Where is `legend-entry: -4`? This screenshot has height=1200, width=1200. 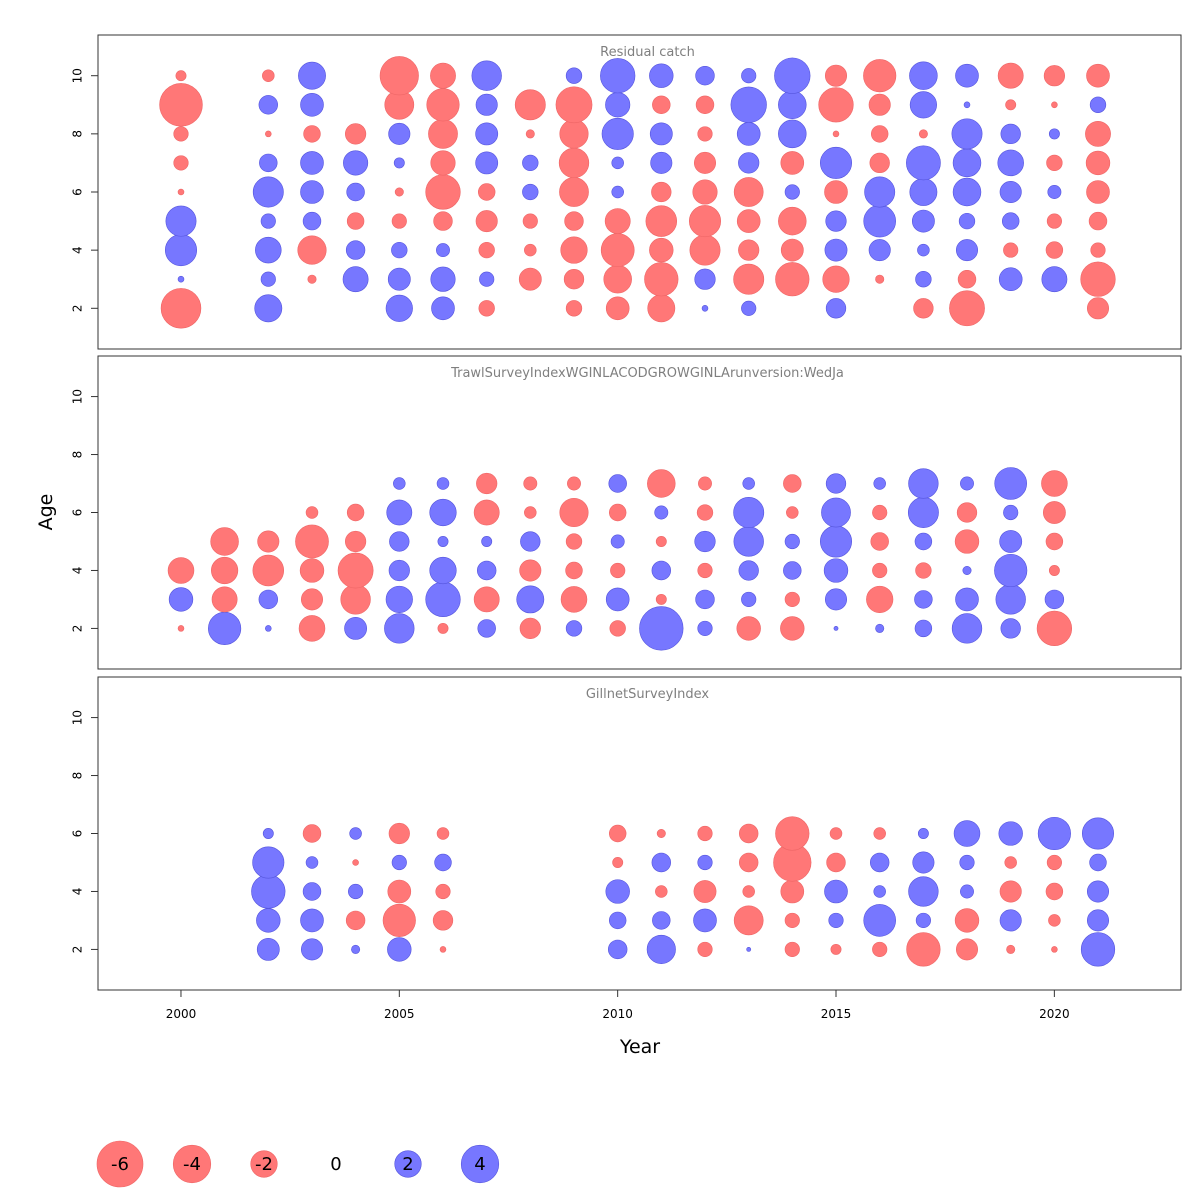 legend-entry: -4 is located at coordinates (192, 1164).